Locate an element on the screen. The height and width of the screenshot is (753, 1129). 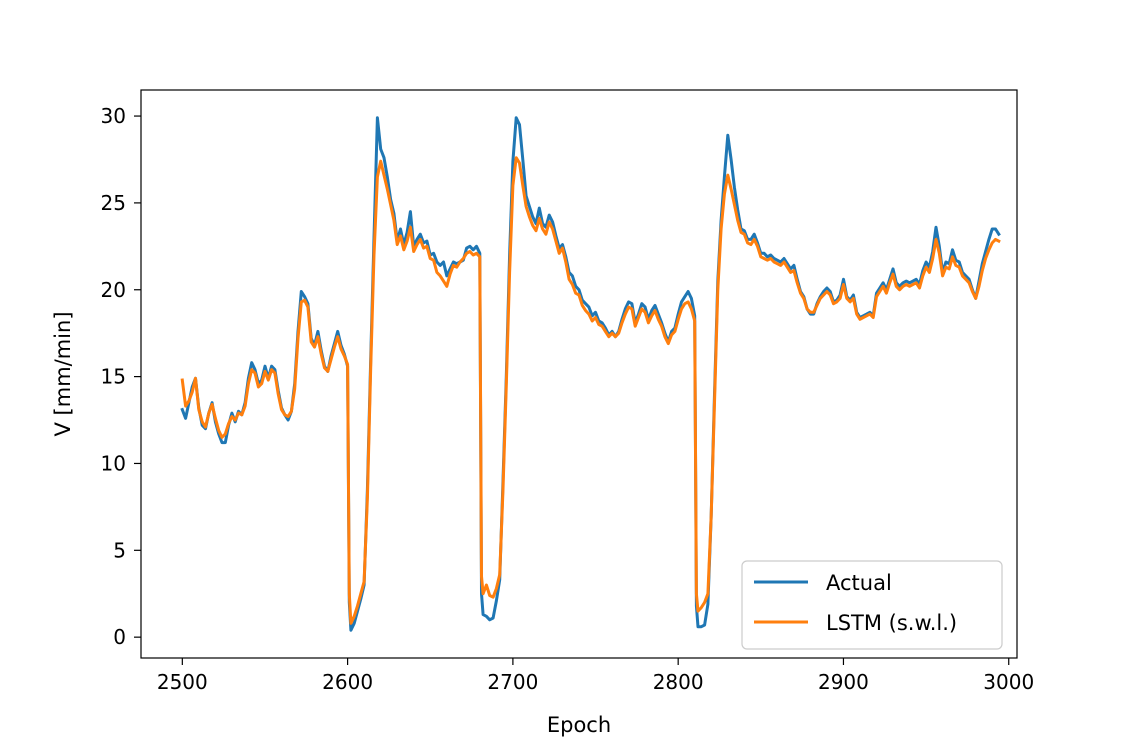
x-tick-label: 2600 is located at coordinates (347, 682).